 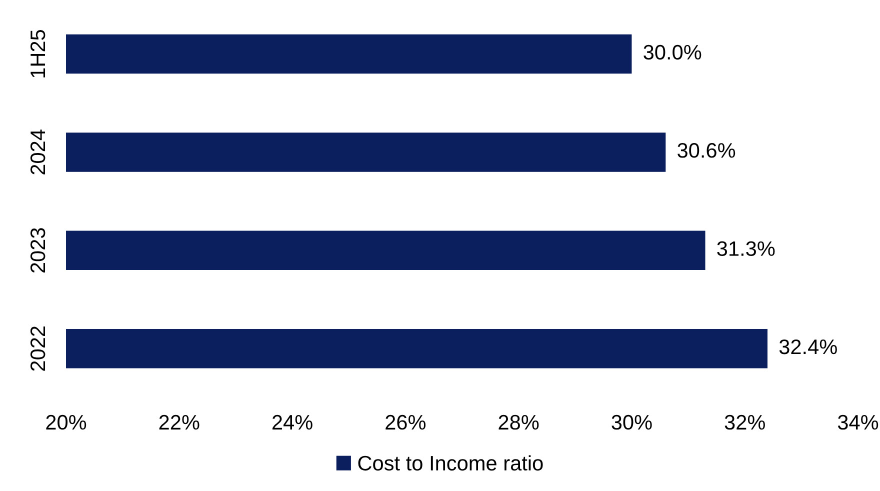 I want to click on y-tick-label: 2024, so click(x=38, y=152).